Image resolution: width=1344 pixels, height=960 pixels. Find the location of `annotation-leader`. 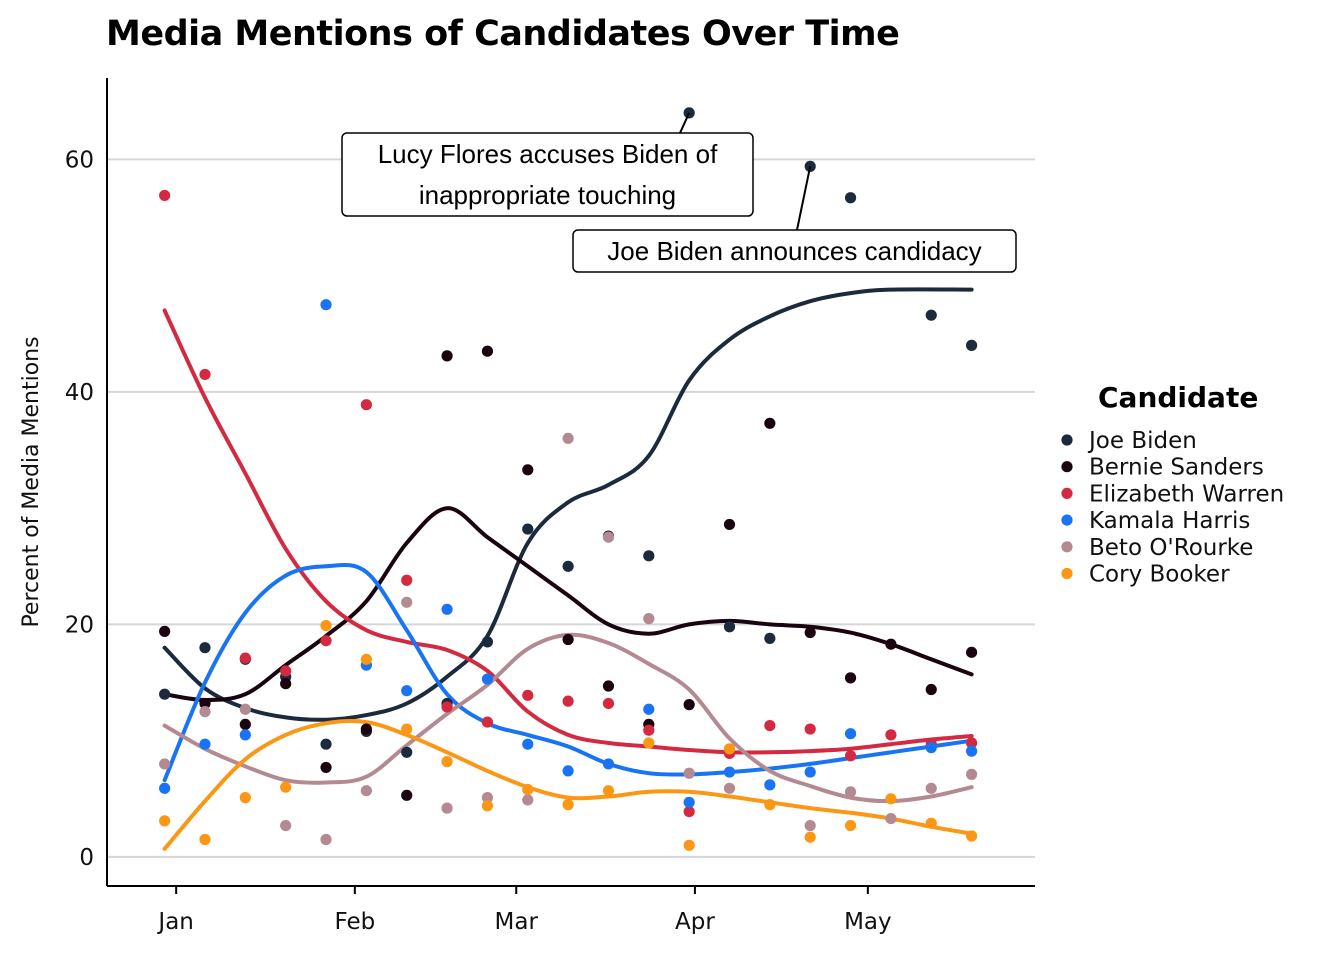

annotation-leader is located at coordinates (685, 123).